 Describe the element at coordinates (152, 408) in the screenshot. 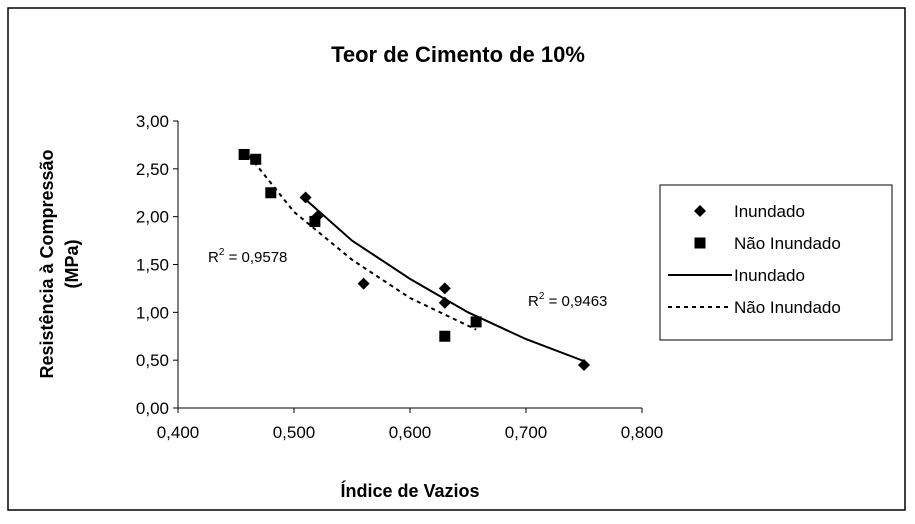

I see `y-tick-label: 0,00` at that location.